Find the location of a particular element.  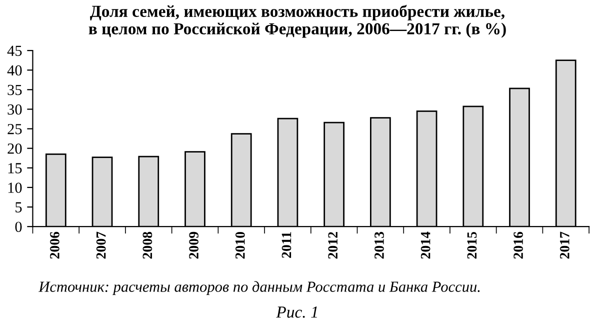

x-tick-label: 2017 is located at coordinates (565, 245).